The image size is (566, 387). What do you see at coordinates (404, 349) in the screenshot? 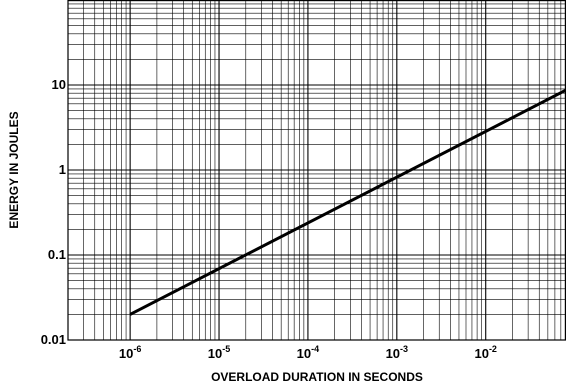
I see `x-tick-exponent: -3` at bounding box center [404, 349].